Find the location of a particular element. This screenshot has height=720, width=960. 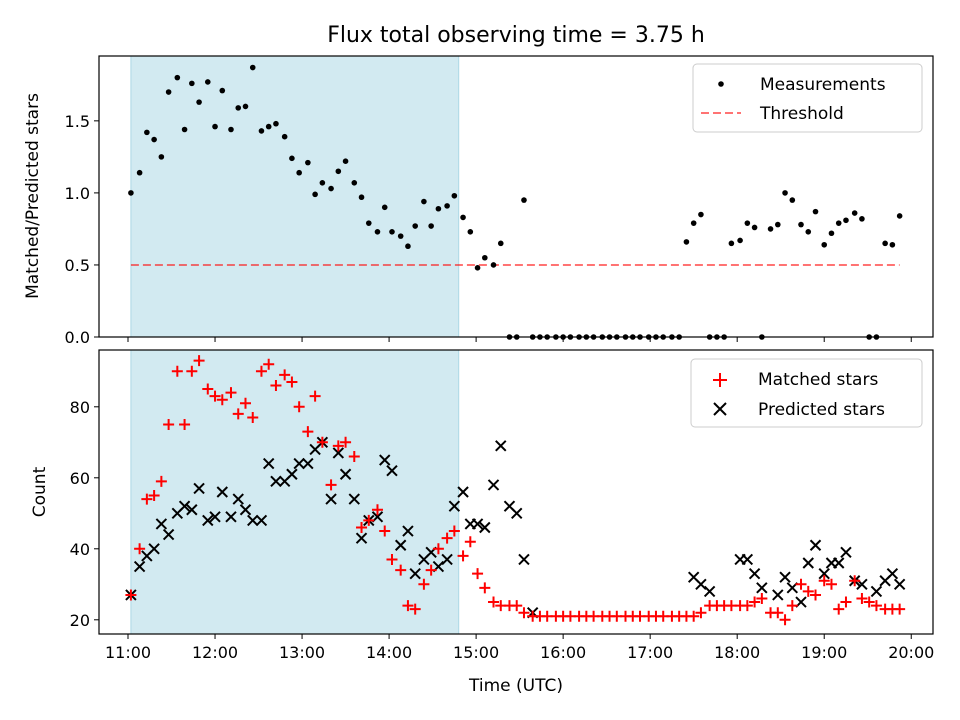

y-tick-label: 20 is located at coordinates (80, 620).